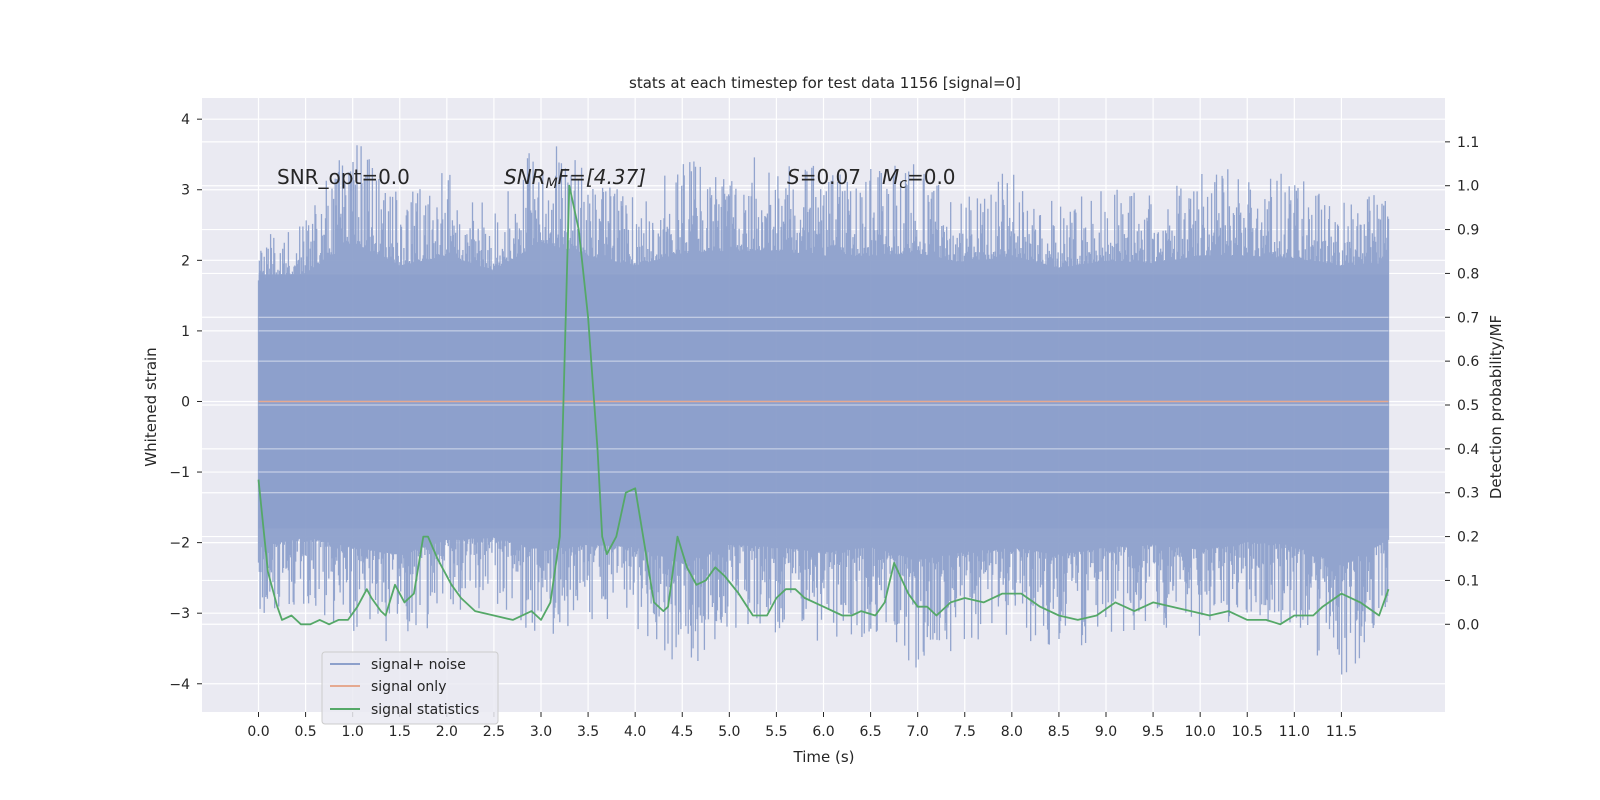 This screenshot has width=1600, height=800. What do you see at coordinates (179, 544) in the screenshot?
I see `y-tick-label: −2` at bounding box center [179, 544].